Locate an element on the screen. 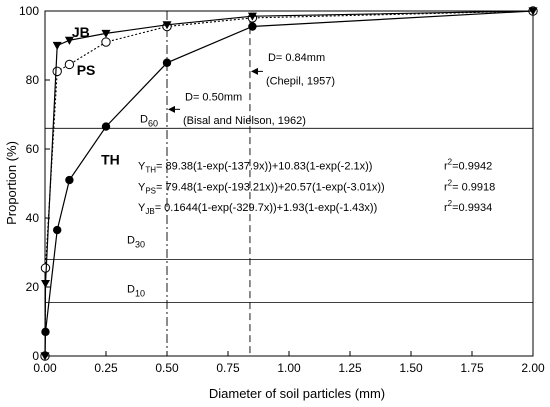  vline-citation: (Bisal and Nielson, 1962) is located at coordinates (244, 121).